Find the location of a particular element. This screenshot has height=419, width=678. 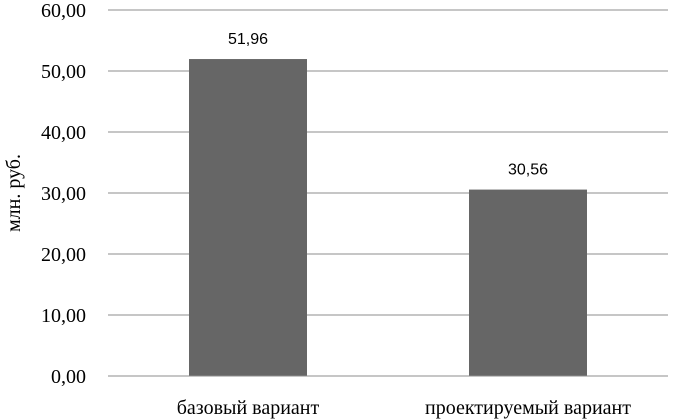

y-tick-label: 10,00 is located at coordinates (63, 316).